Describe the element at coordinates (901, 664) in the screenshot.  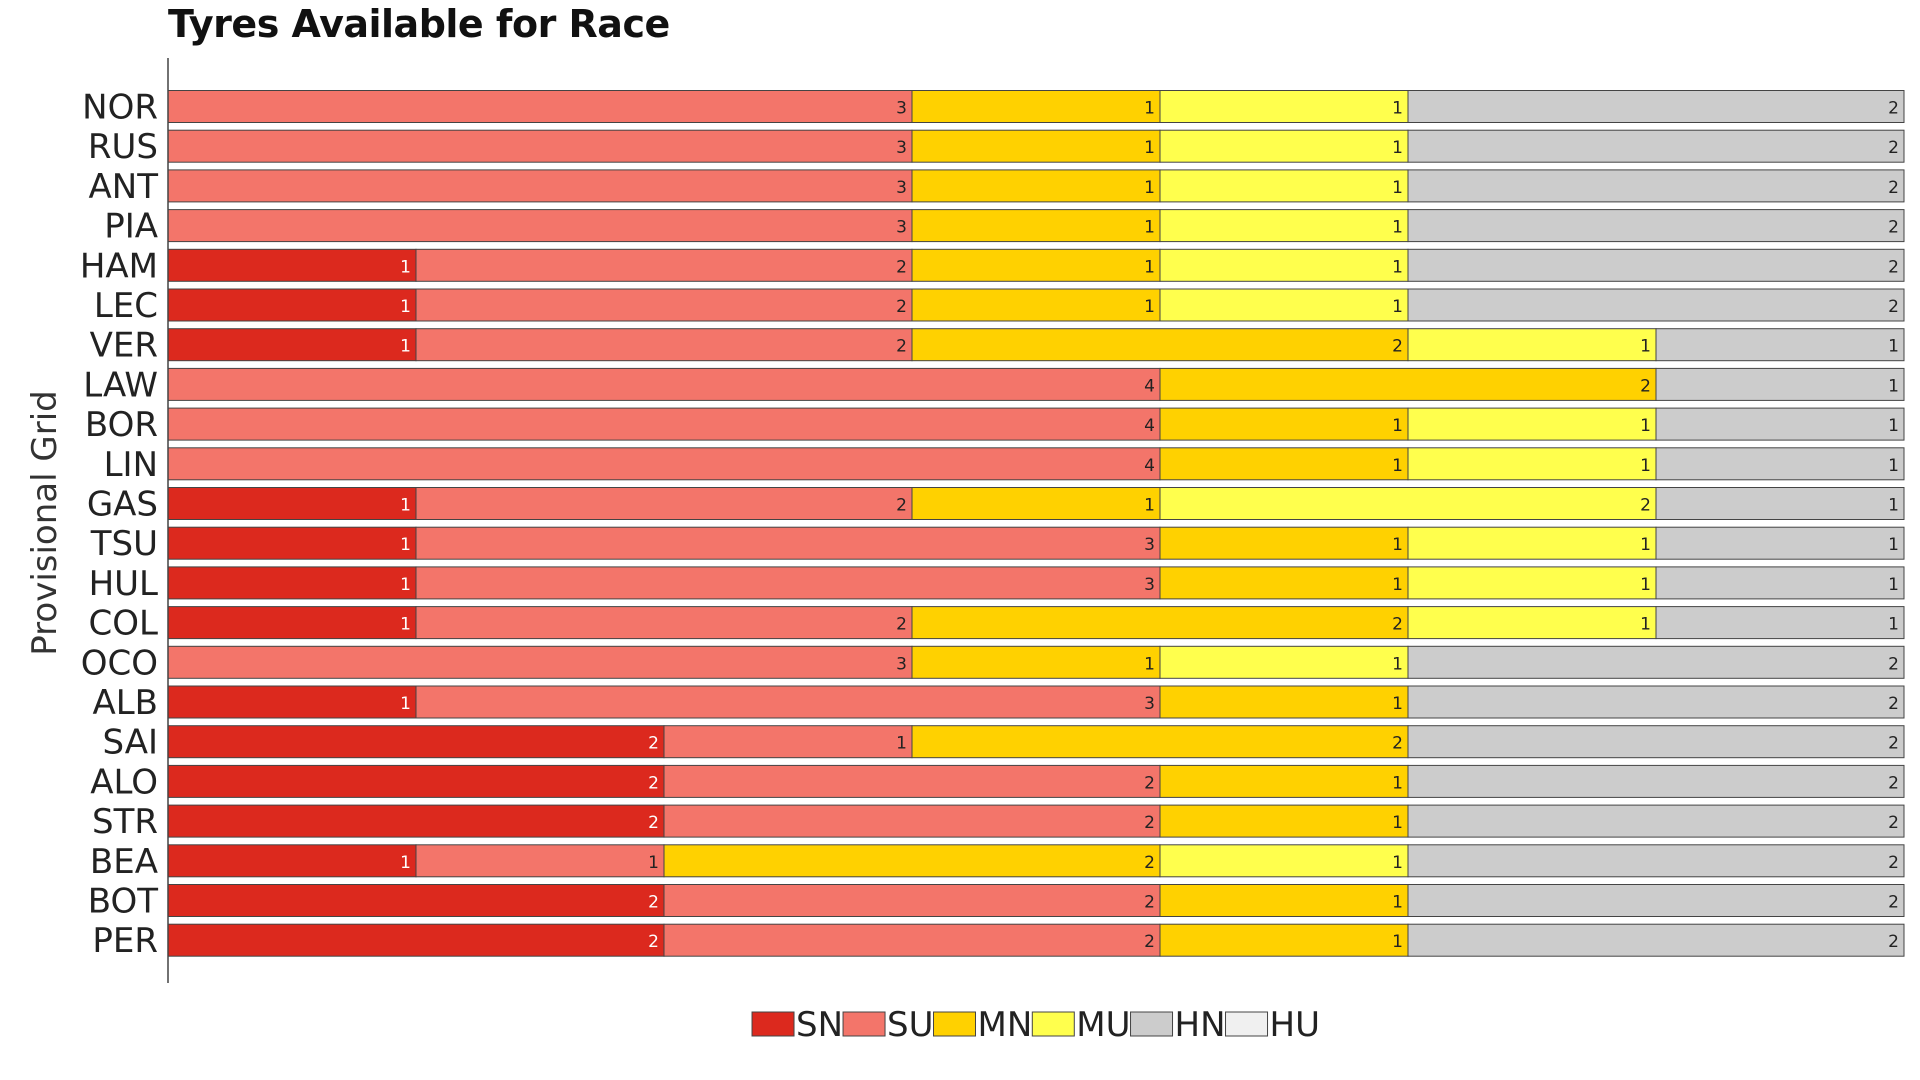
I see `data-label-oco-su: 3` at that location.